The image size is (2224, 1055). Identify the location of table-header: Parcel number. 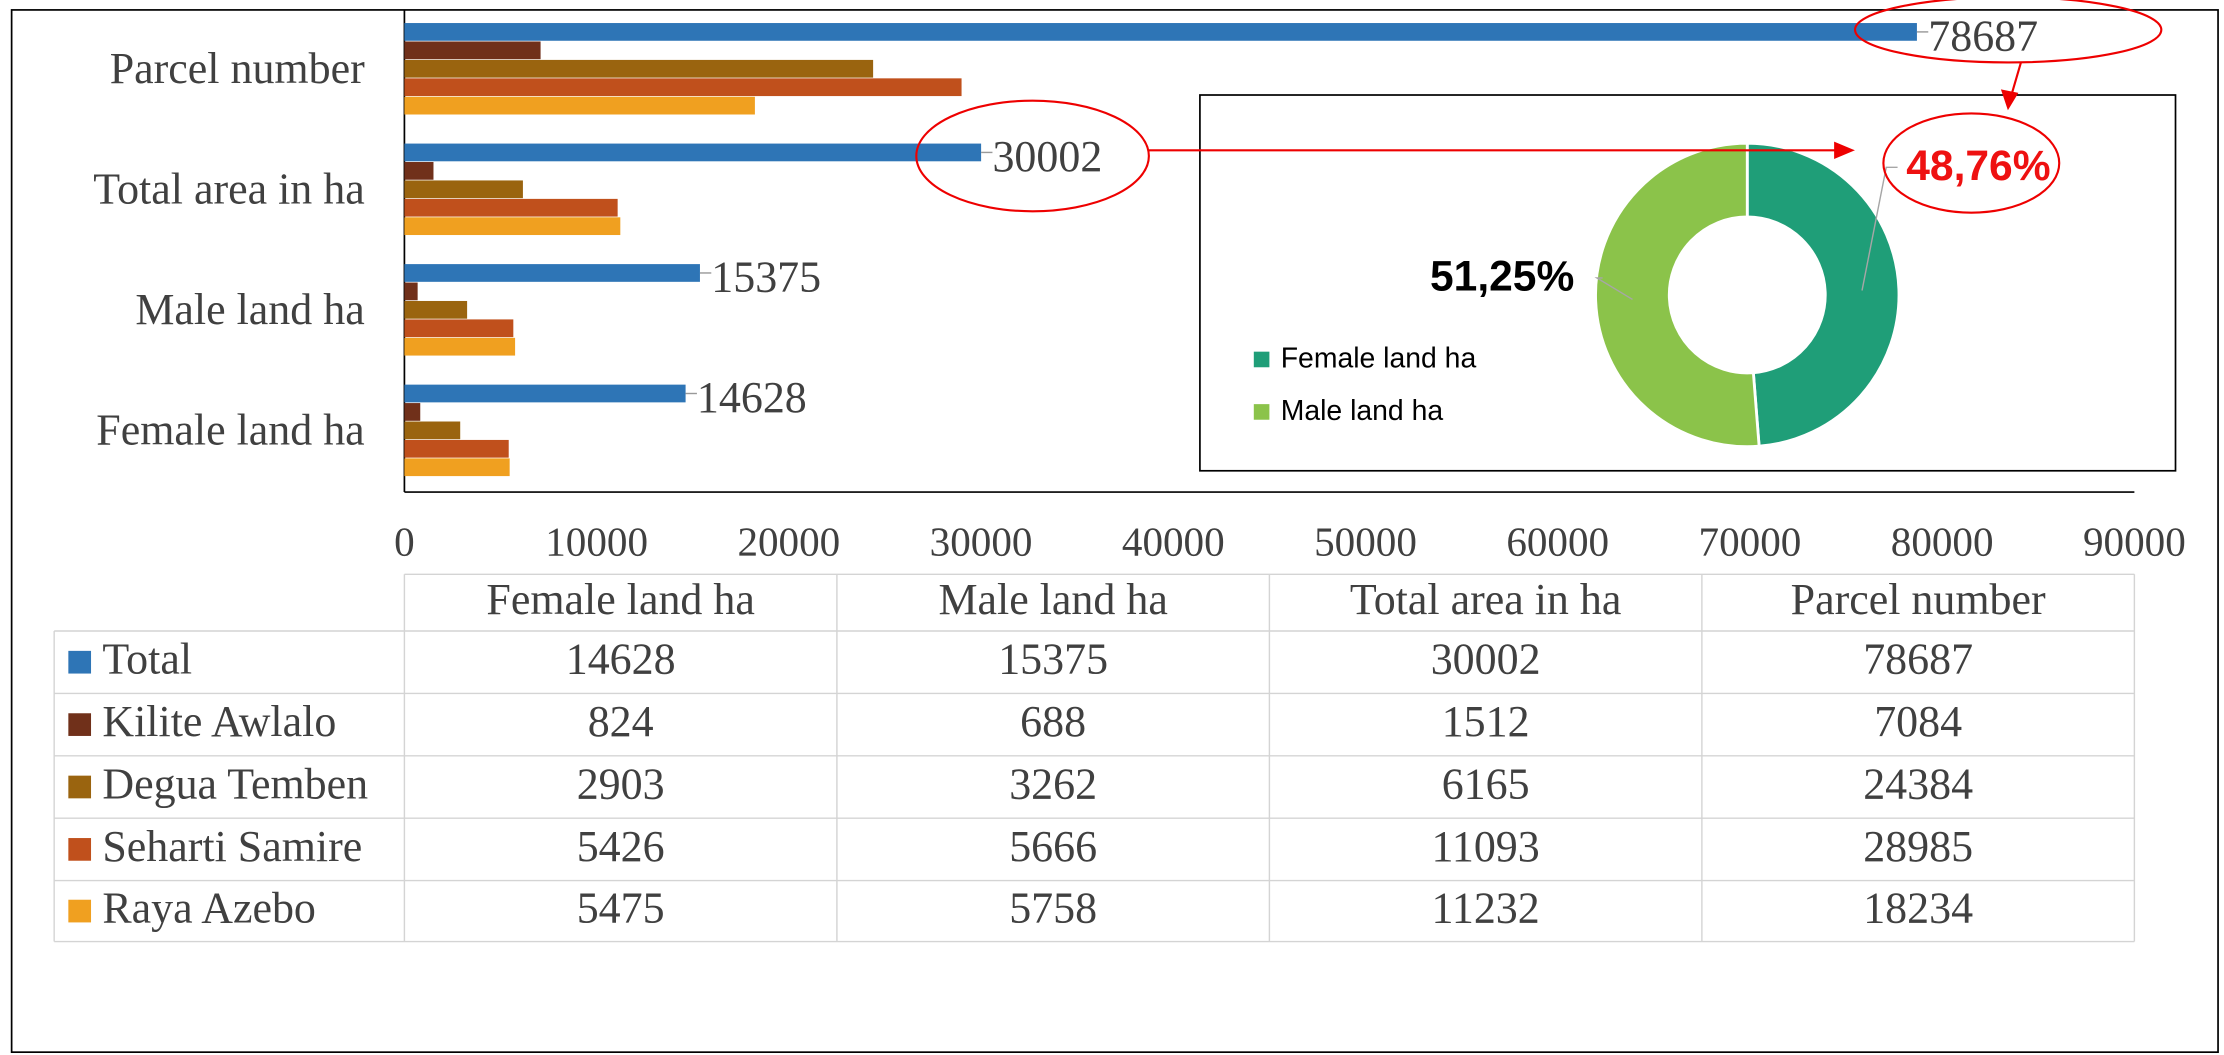
(1918, 599).